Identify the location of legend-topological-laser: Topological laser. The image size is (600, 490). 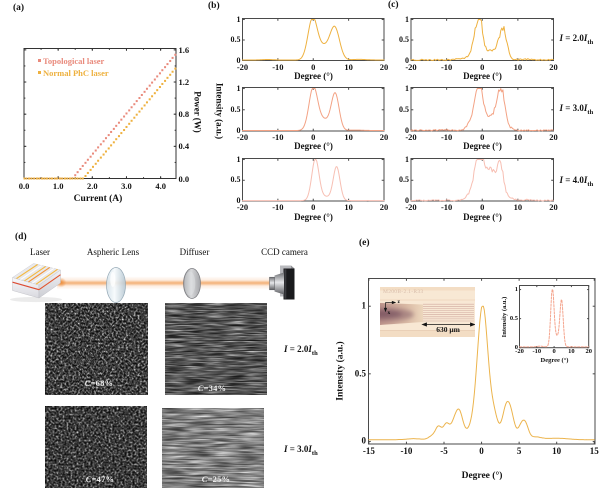
(74, 60).